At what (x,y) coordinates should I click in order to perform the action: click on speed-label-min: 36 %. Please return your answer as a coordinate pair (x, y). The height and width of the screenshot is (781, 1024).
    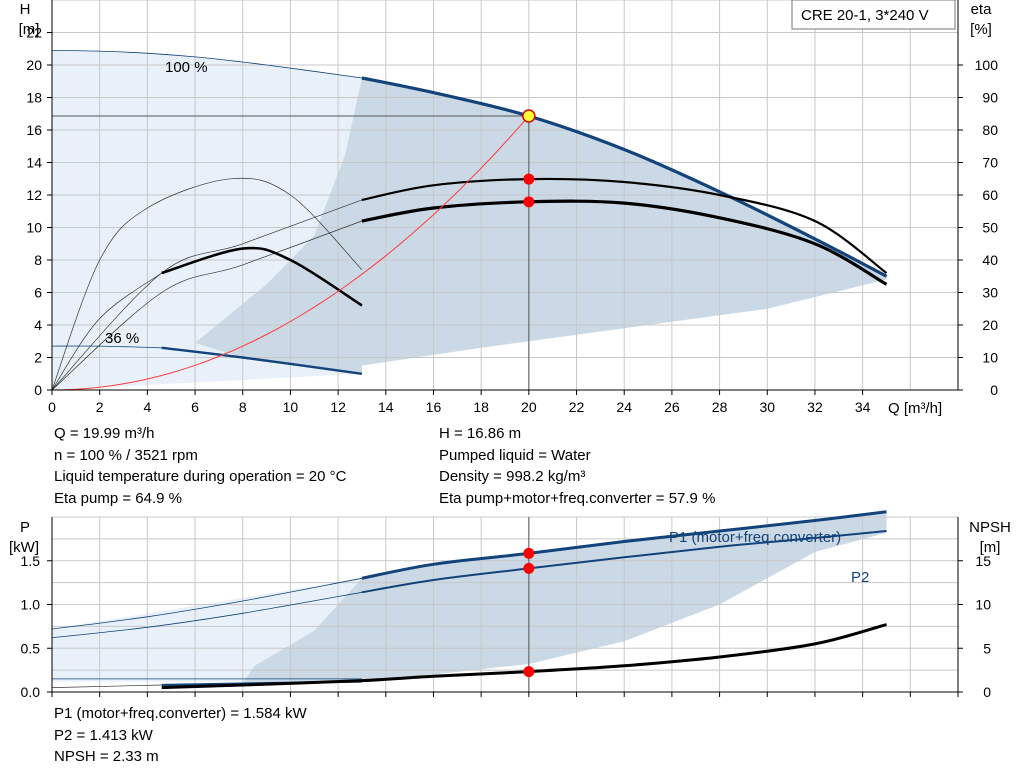
    Looking at the image, I should click on (122, 338).